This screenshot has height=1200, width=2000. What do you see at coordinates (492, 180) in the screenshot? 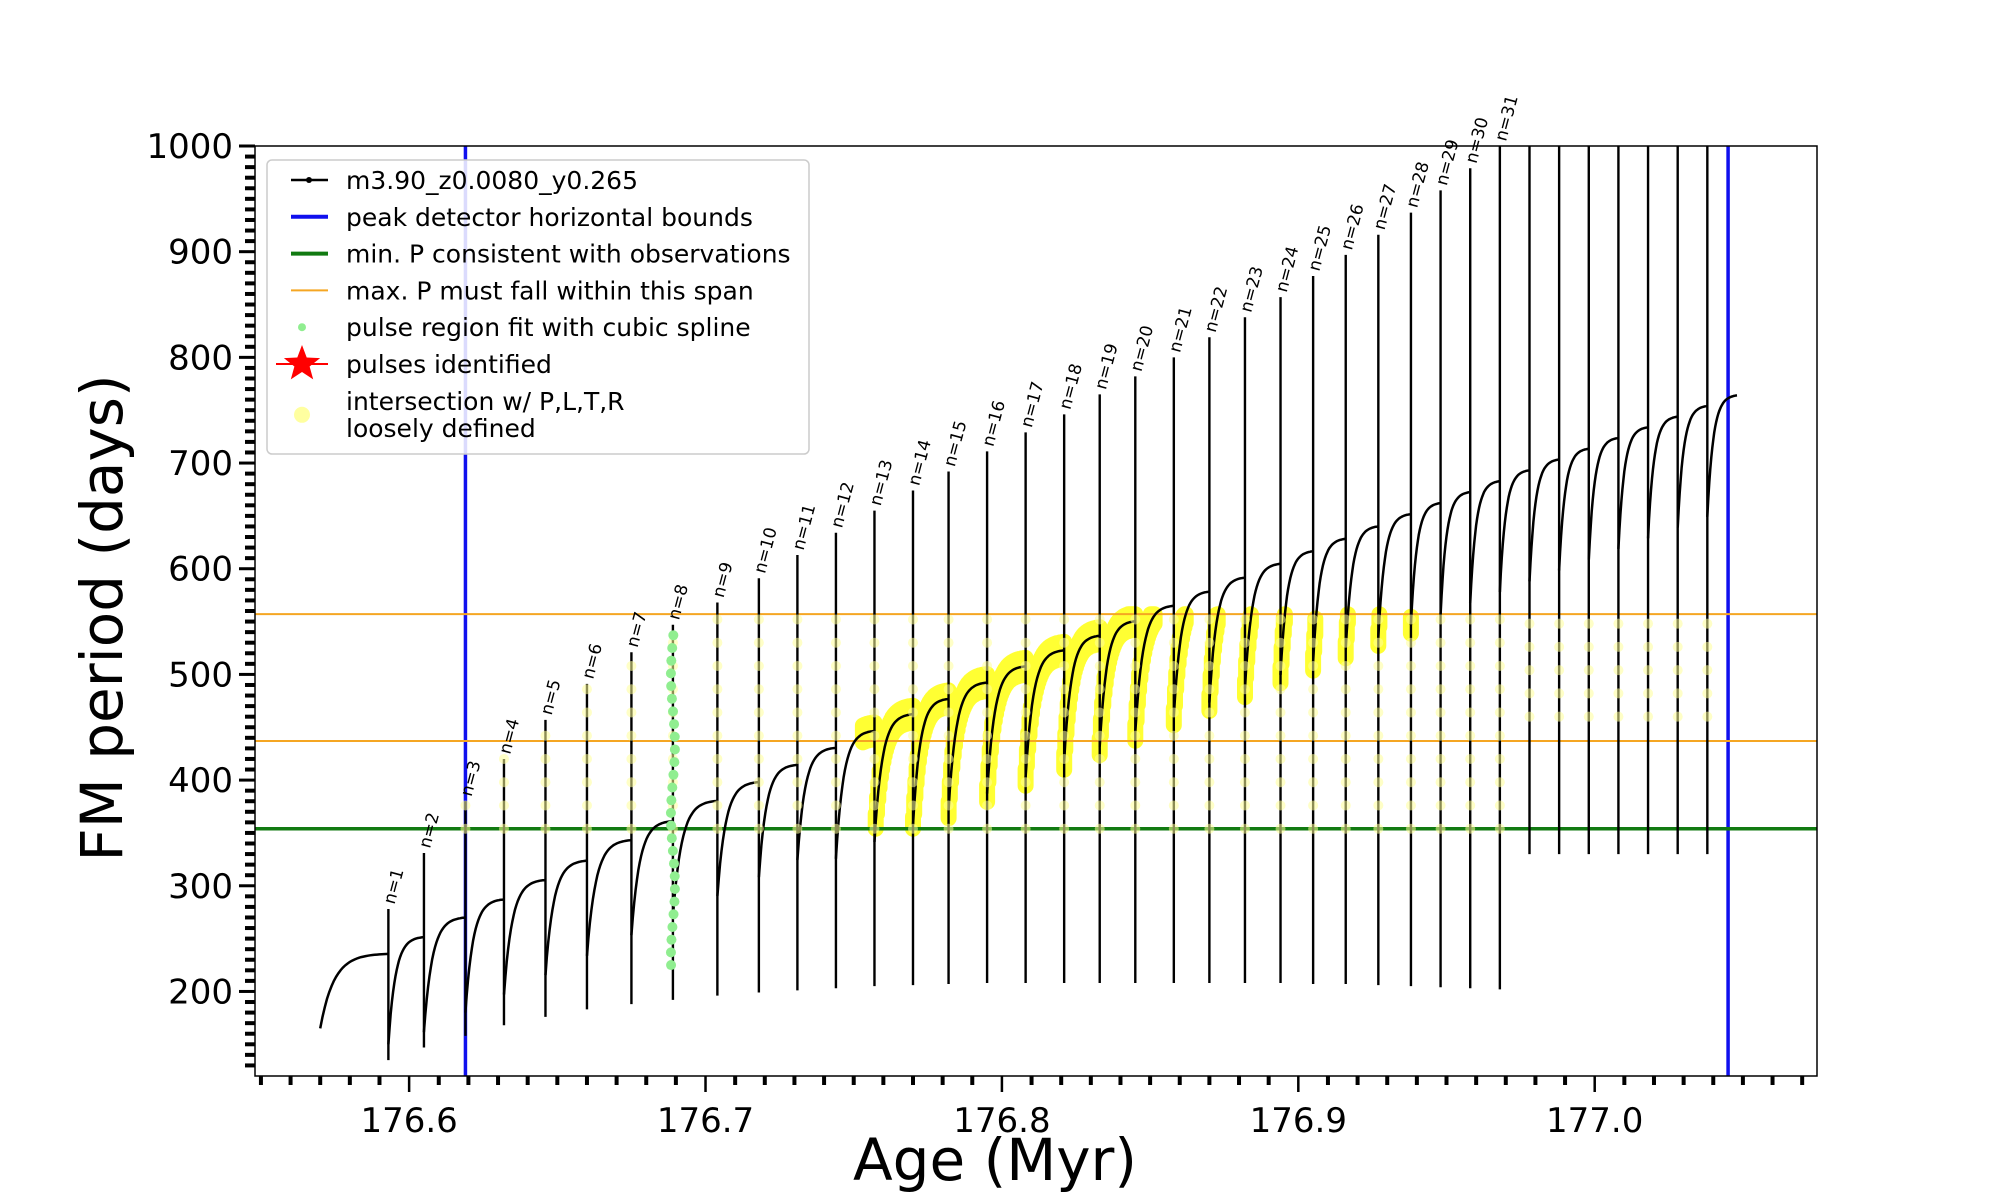
I see `legend-label: m3.90_z0.0080_y0.265` at bounding box center [492, 180].